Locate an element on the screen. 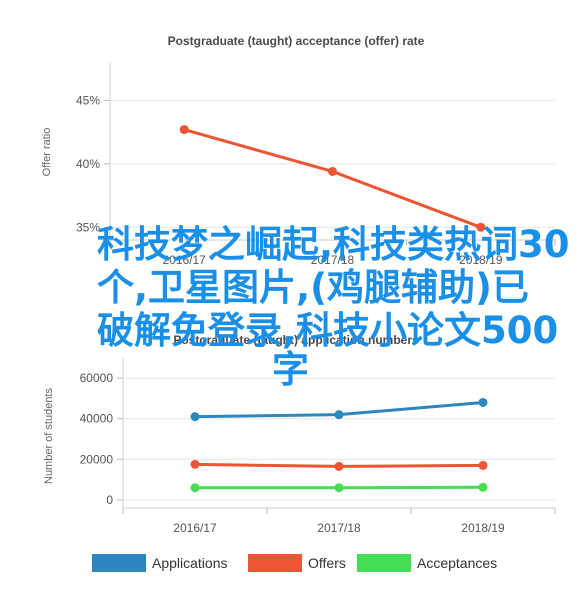 The image size is (580, 599). legend-label: Offers is located at coordinates (327, 563).